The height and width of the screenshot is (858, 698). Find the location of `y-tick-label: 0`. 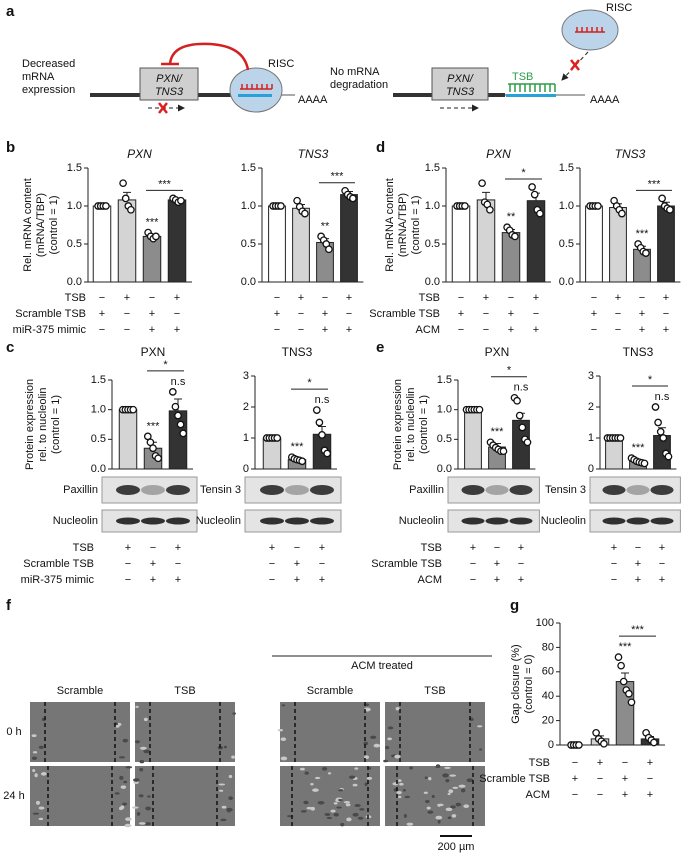

y-tick-label: 0 is located at coordinates (551, 745).